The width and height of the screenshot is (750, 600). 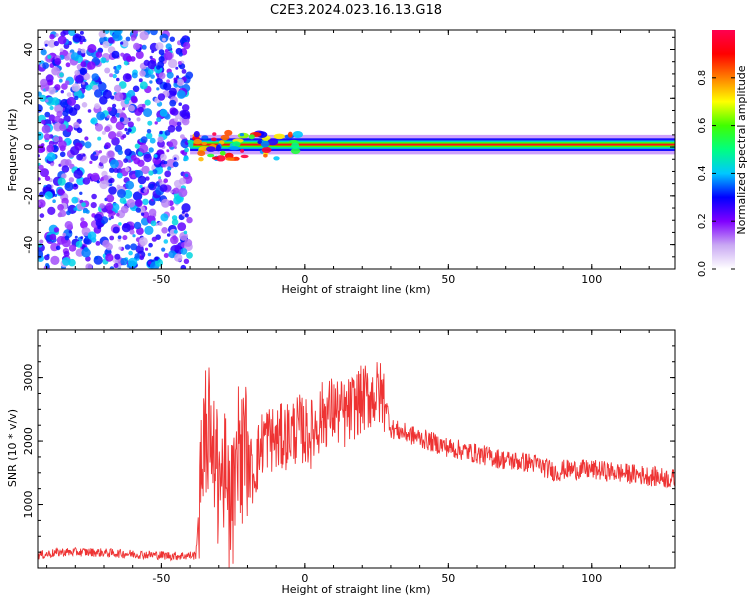 What do you see at coordinates (161, 578) in the screenshot?
I see `x-tick-label: -50` at bounding box center [161, 578].